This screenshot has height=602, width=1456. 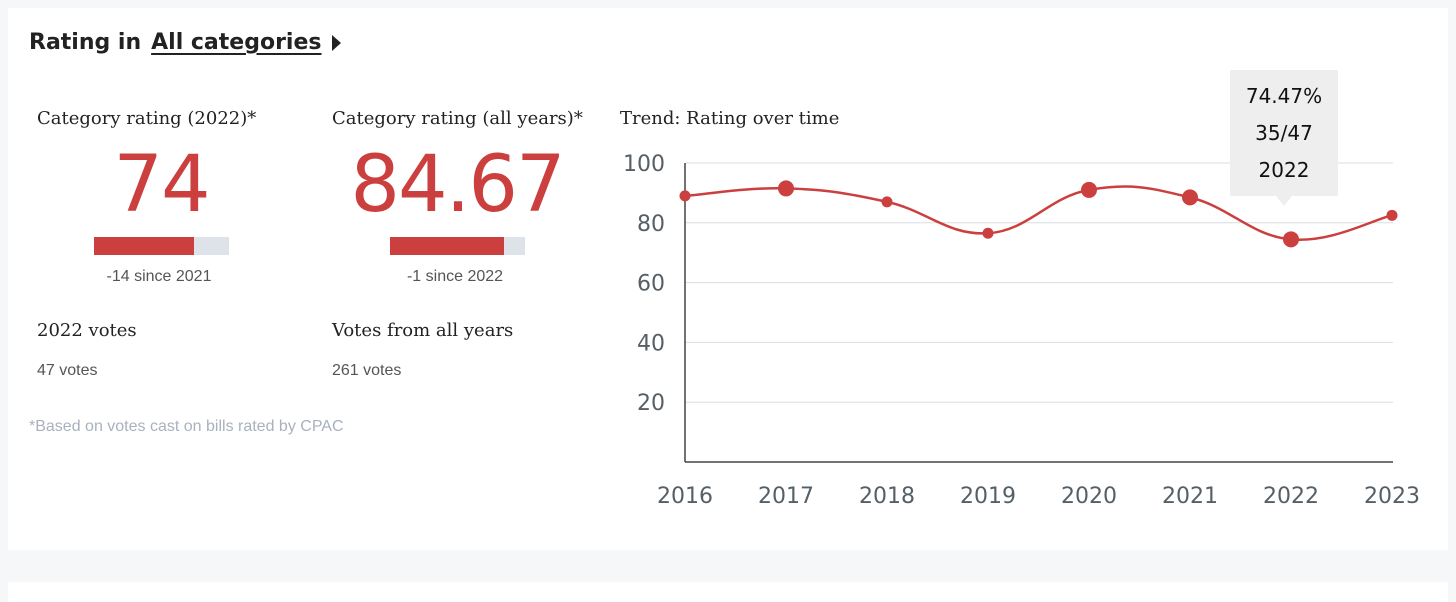 I want to click on x-tick-label: 2019, so click(x=988, y=496).